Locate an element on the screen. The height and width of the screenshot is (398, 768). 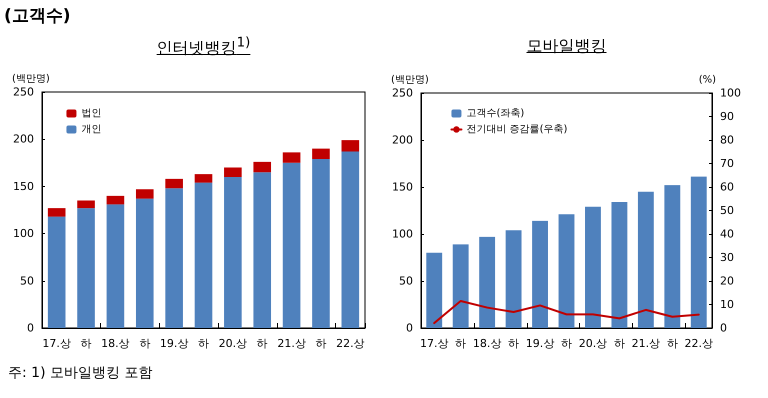
y2-tick-label: 30 is located at coordinates (727, 257).